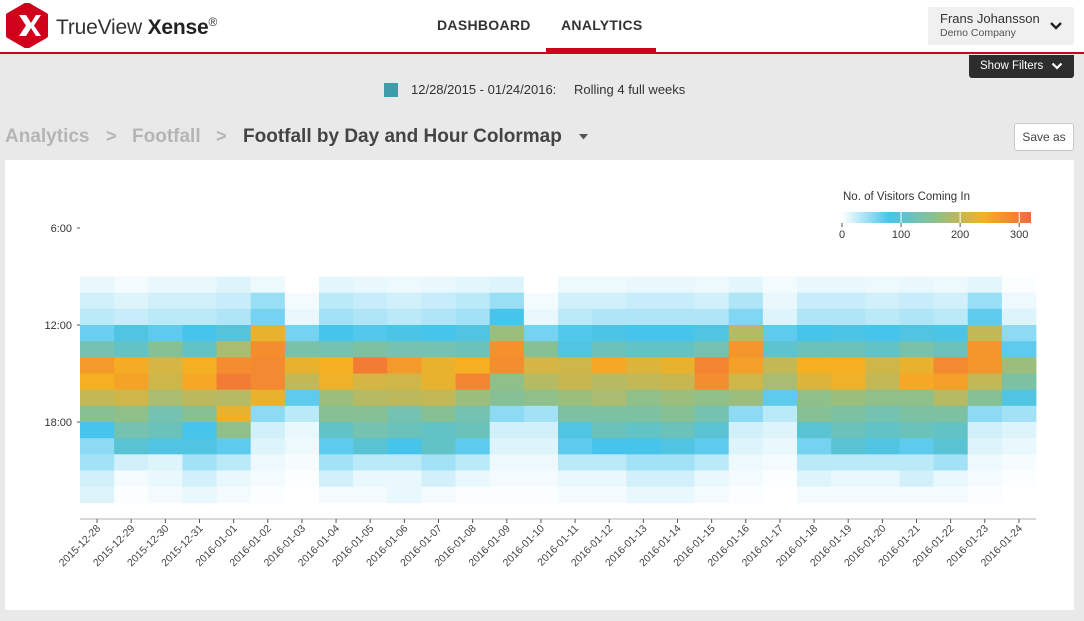 Image resolution: width=1084 pixels, height=621 pixels. What do you see at coordinates (27, 25) in the screenshot?
I see `x-logo-icon` at bounding box center [27, 25].